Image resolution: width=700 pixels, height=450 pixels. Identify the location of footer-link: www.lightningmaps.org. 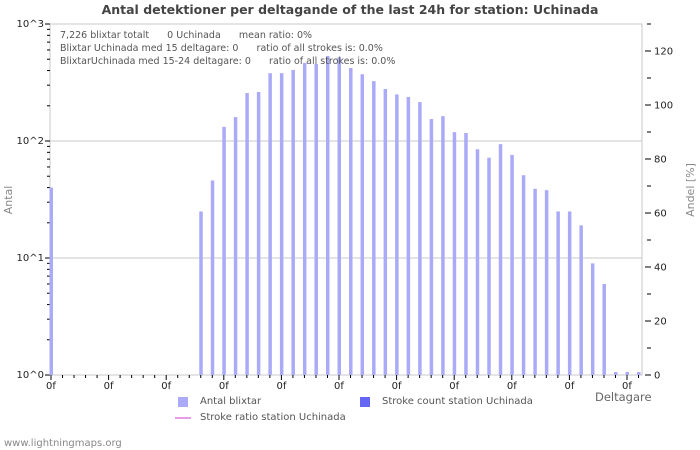
(63, 443).